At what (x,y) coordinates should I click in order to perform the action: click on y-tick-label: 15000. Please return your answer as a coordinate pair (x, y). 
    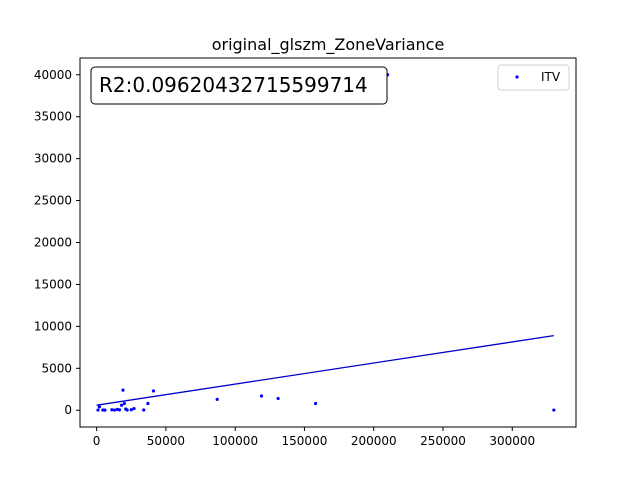
    Looking at the image, I should click on (53, 284).